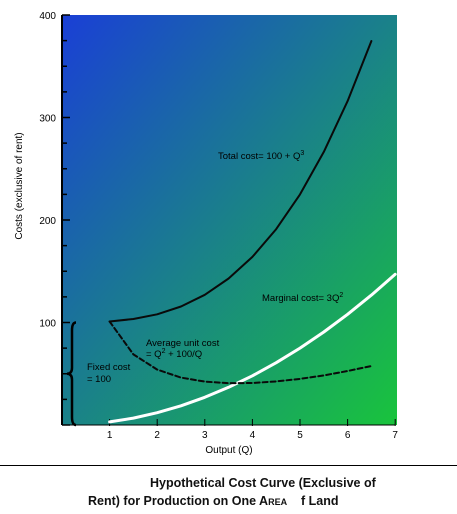  What do you see at coordinates (302, 298) in the screenshot?
I see `marginal-cost-label: Marginal cost= 3Q2` at bounding box center [302, 298].